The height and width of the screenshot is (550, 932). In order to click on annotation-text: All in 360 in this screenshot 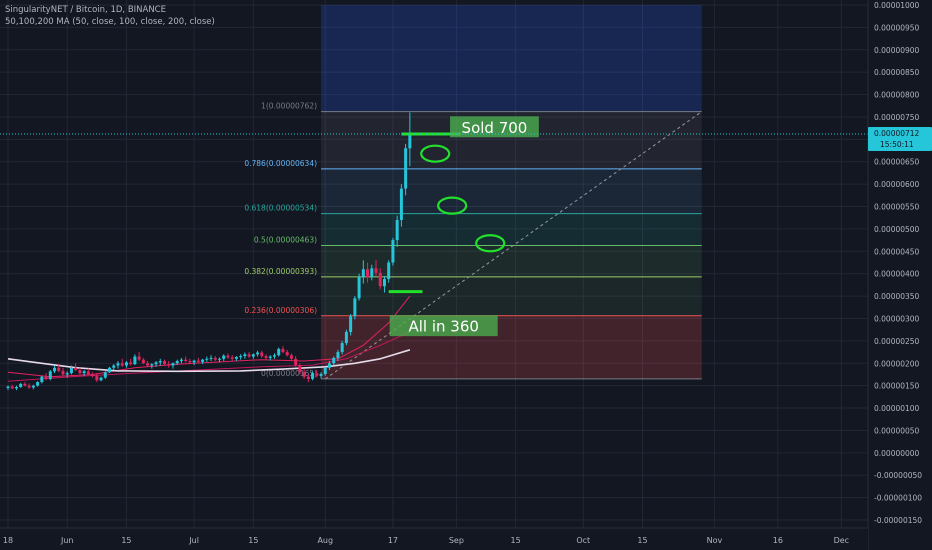, I will do `click(443, 327)`.